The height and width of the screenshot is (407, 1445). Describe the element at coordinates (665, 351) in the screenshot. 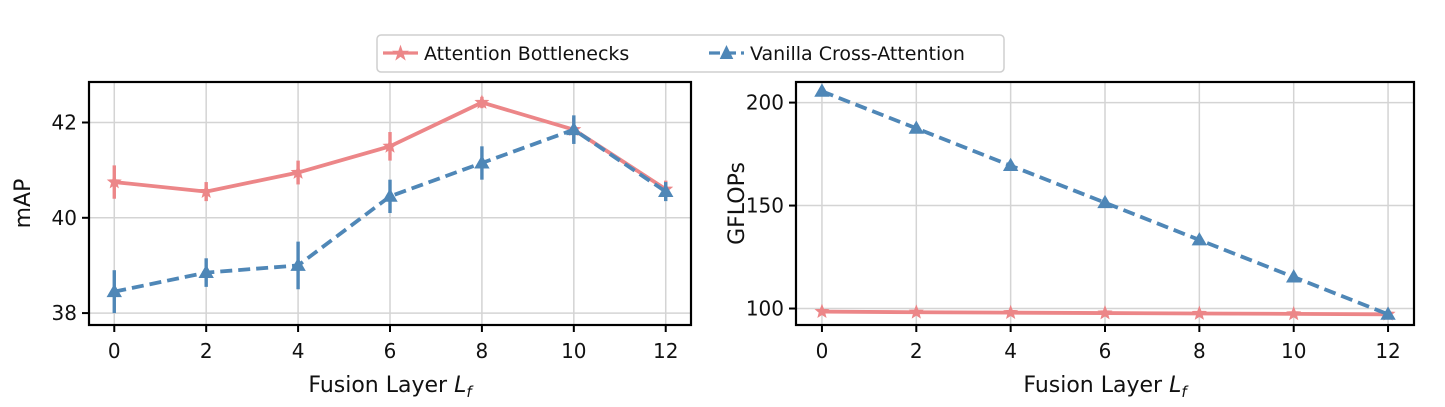

I see `map-x-tick-label-6: 12` at that location.